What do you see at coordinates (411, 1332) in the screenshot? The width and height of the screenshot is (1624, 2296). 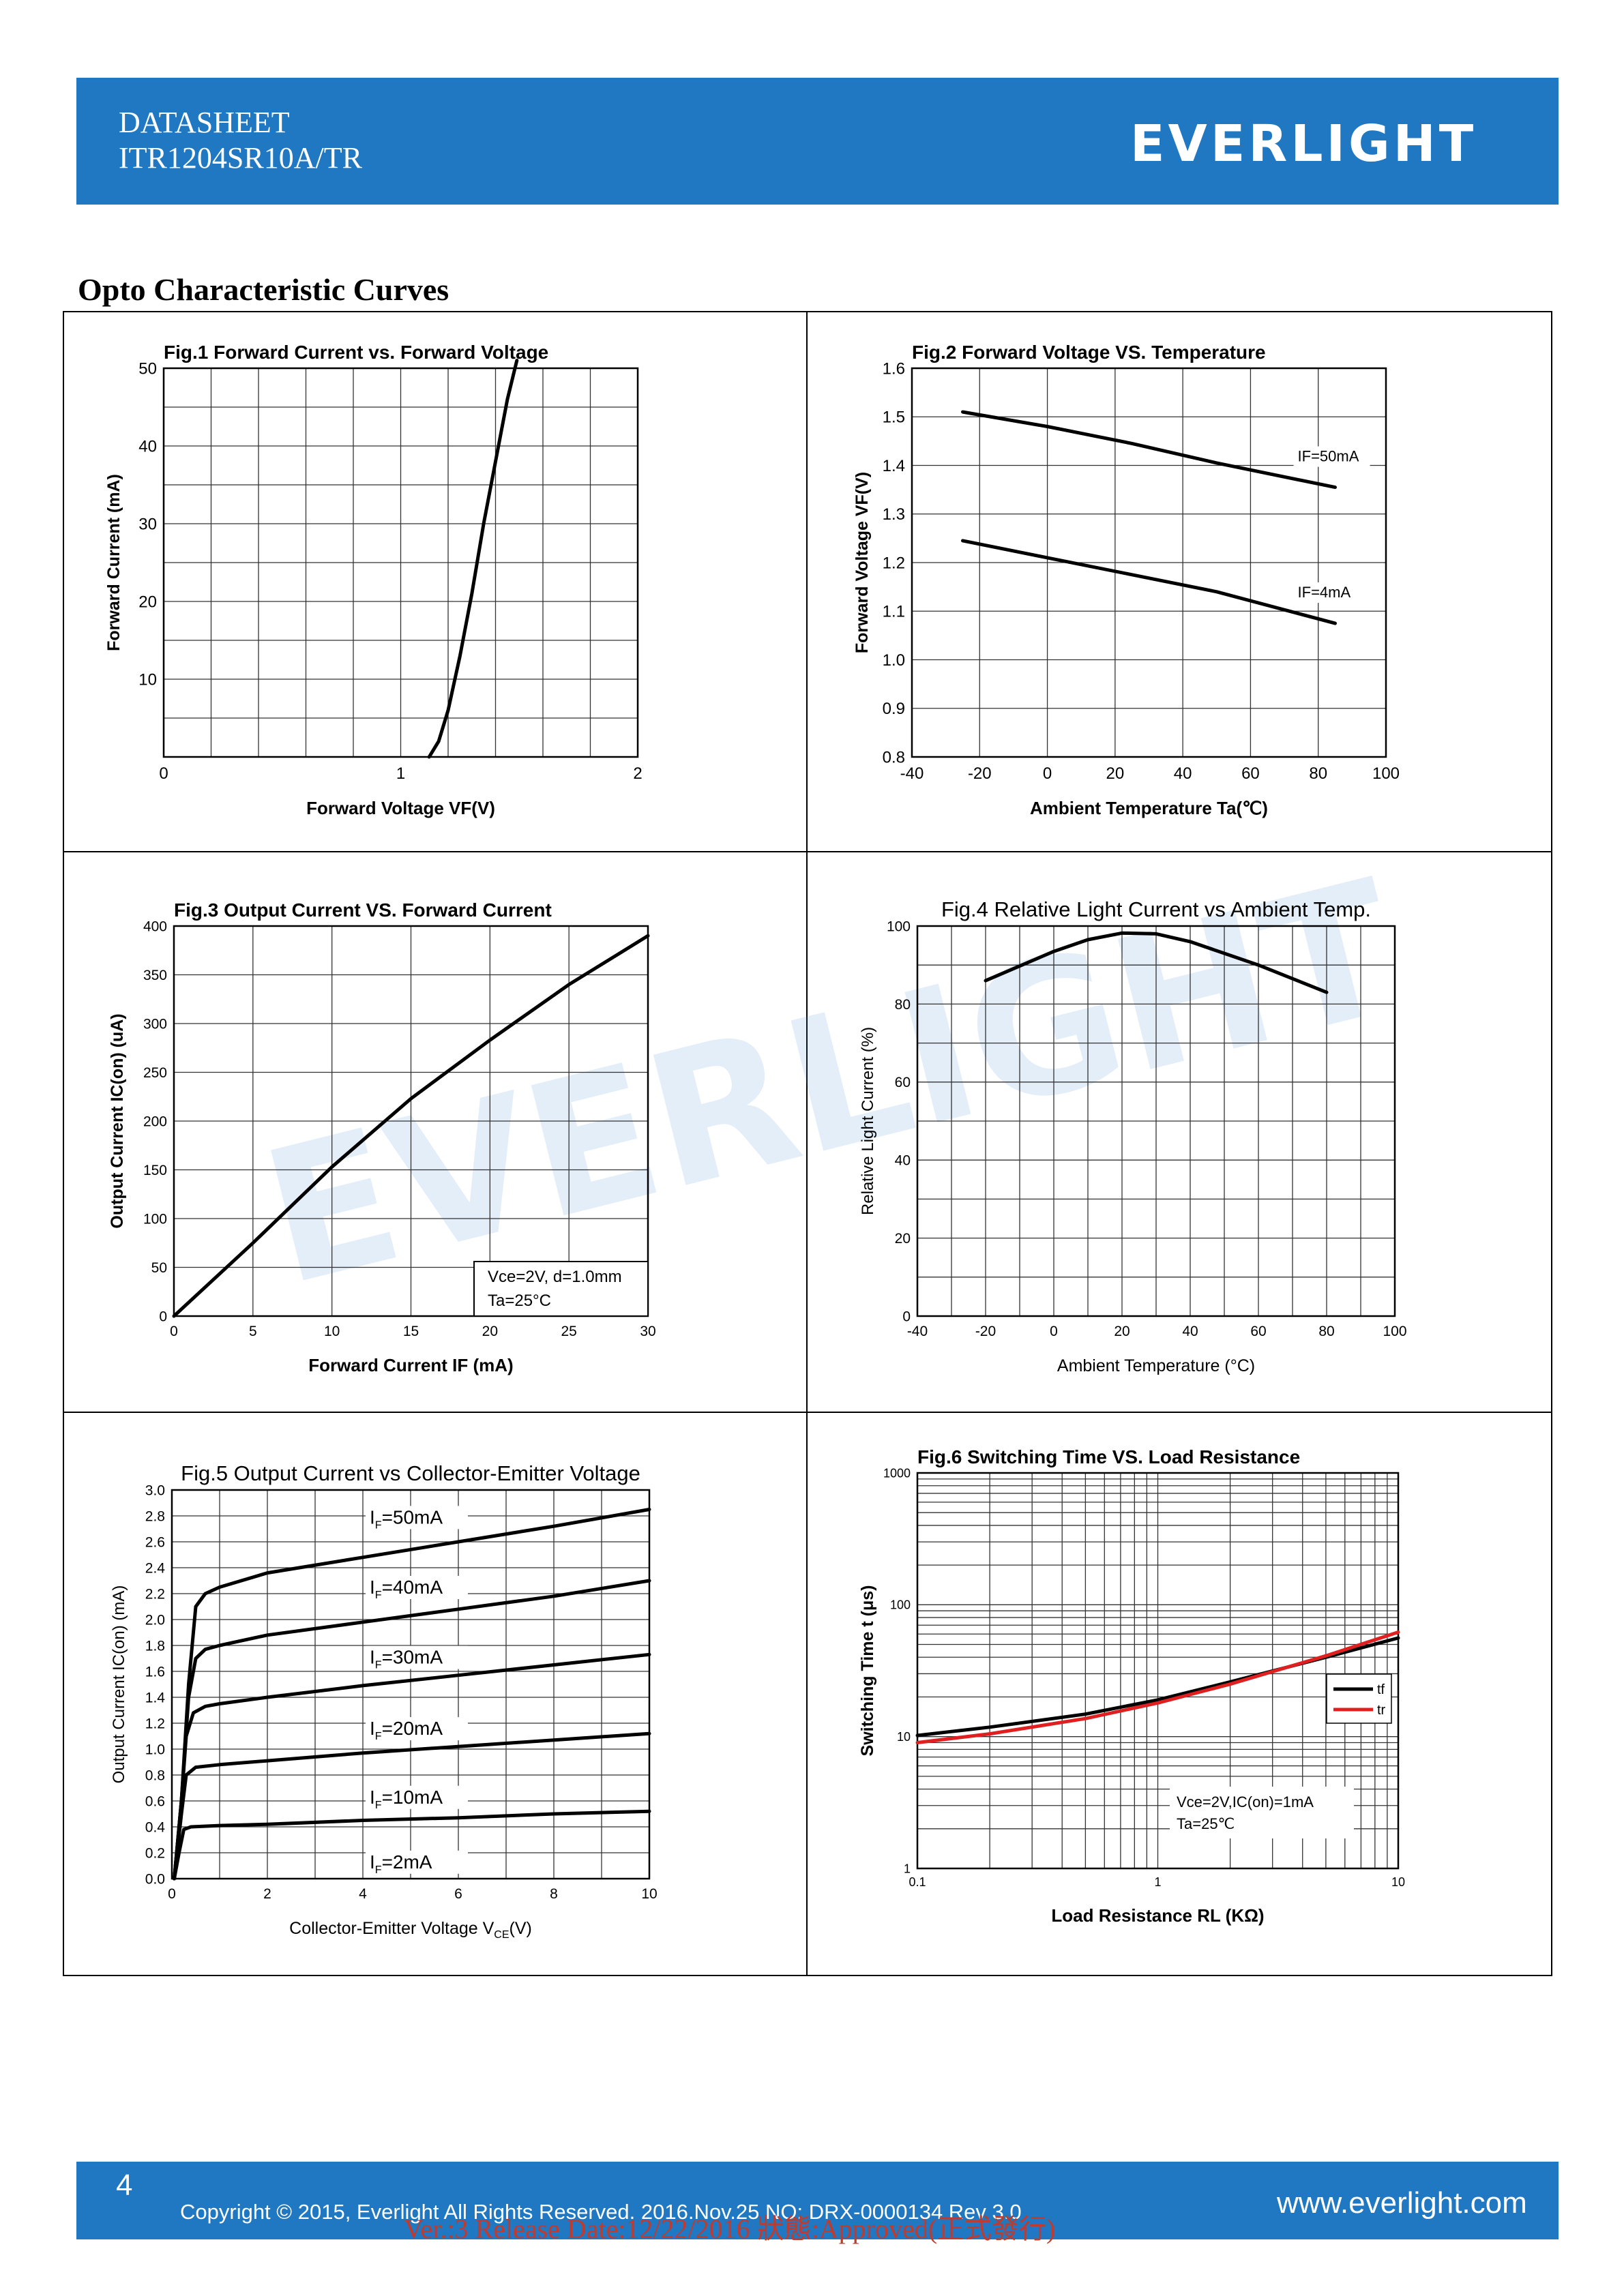 I see `x-tick-label: 15` at bounding box center [411, 1332].